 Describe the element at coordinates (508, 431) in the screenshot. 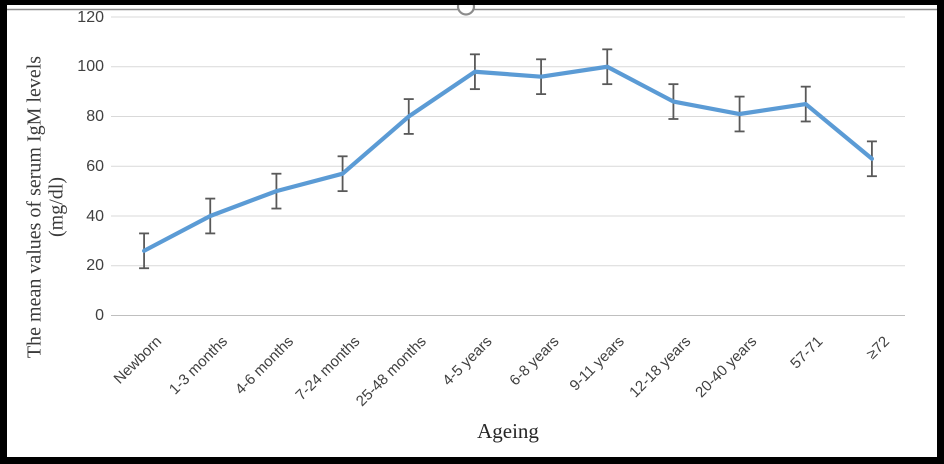

I see `x-axis-title: Ageing` at that location.